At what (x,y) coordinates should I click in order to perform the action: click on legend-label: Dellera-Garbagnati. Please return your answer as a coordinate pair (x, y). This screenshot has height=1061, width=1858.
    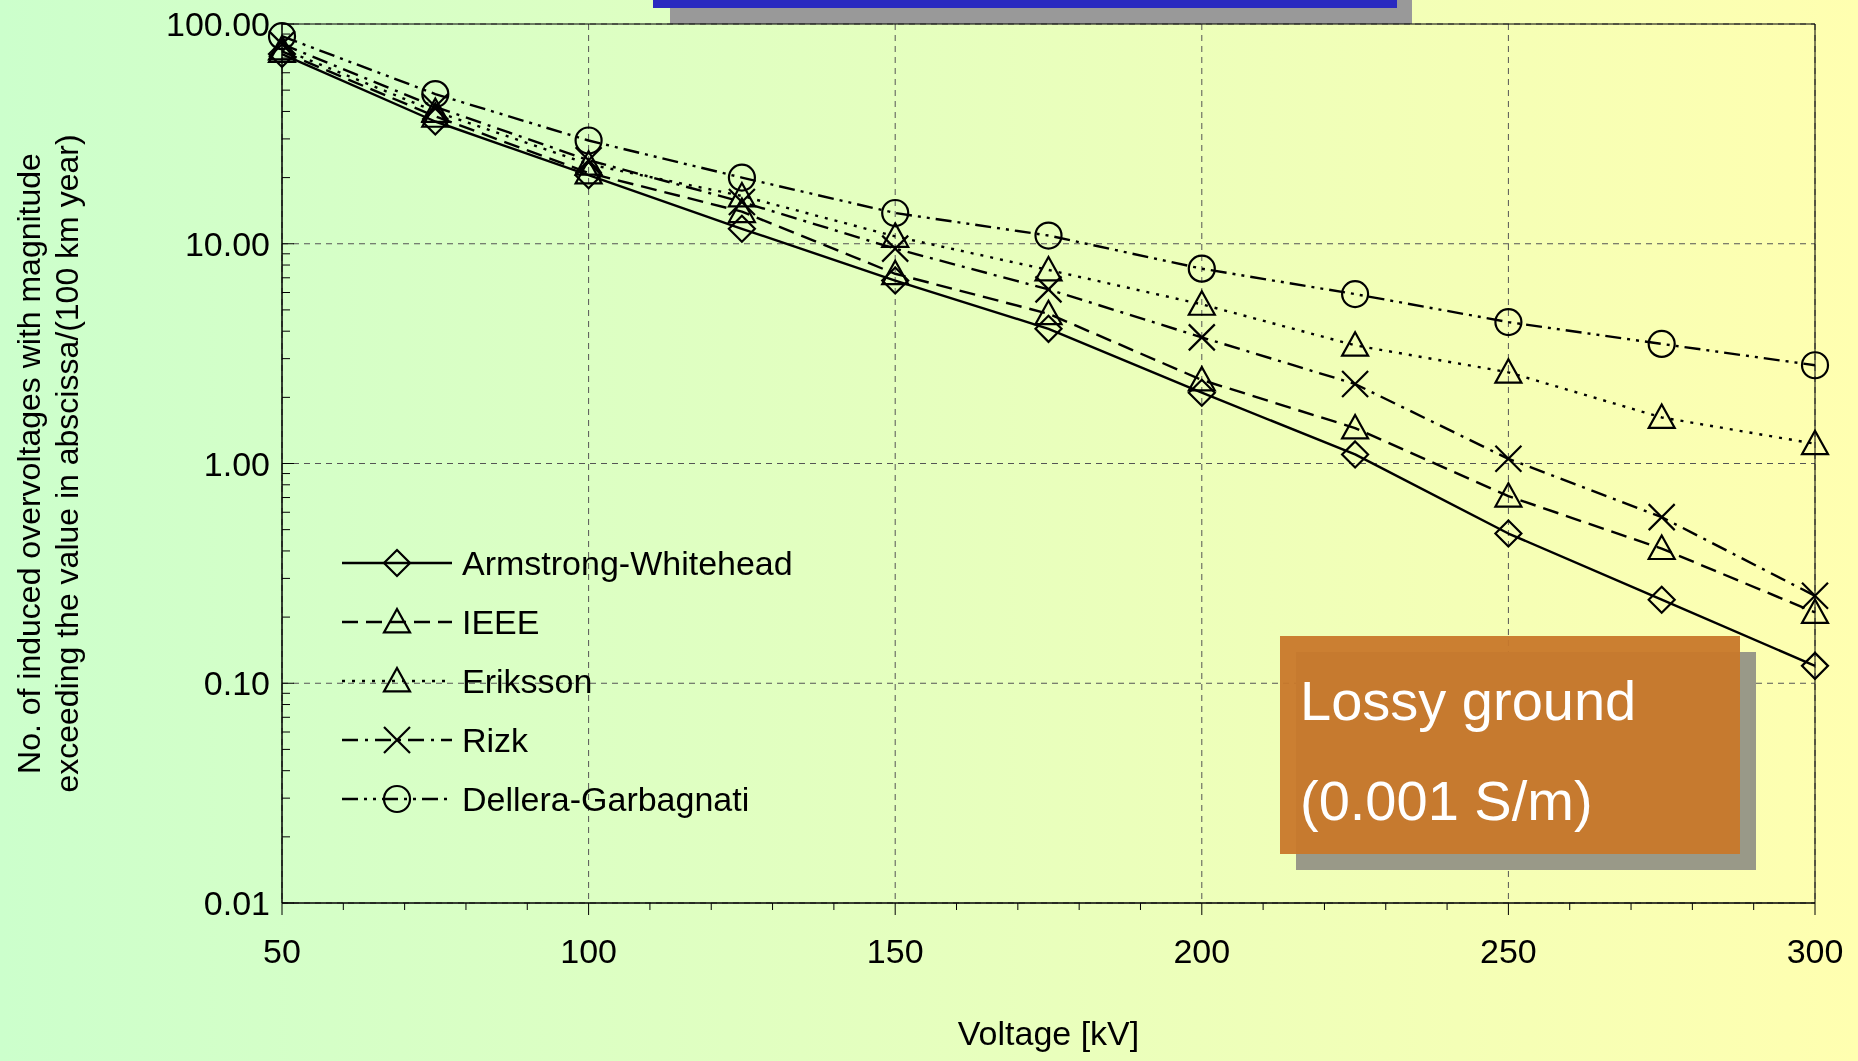
    Looking at the image, I should click on (606, 799).